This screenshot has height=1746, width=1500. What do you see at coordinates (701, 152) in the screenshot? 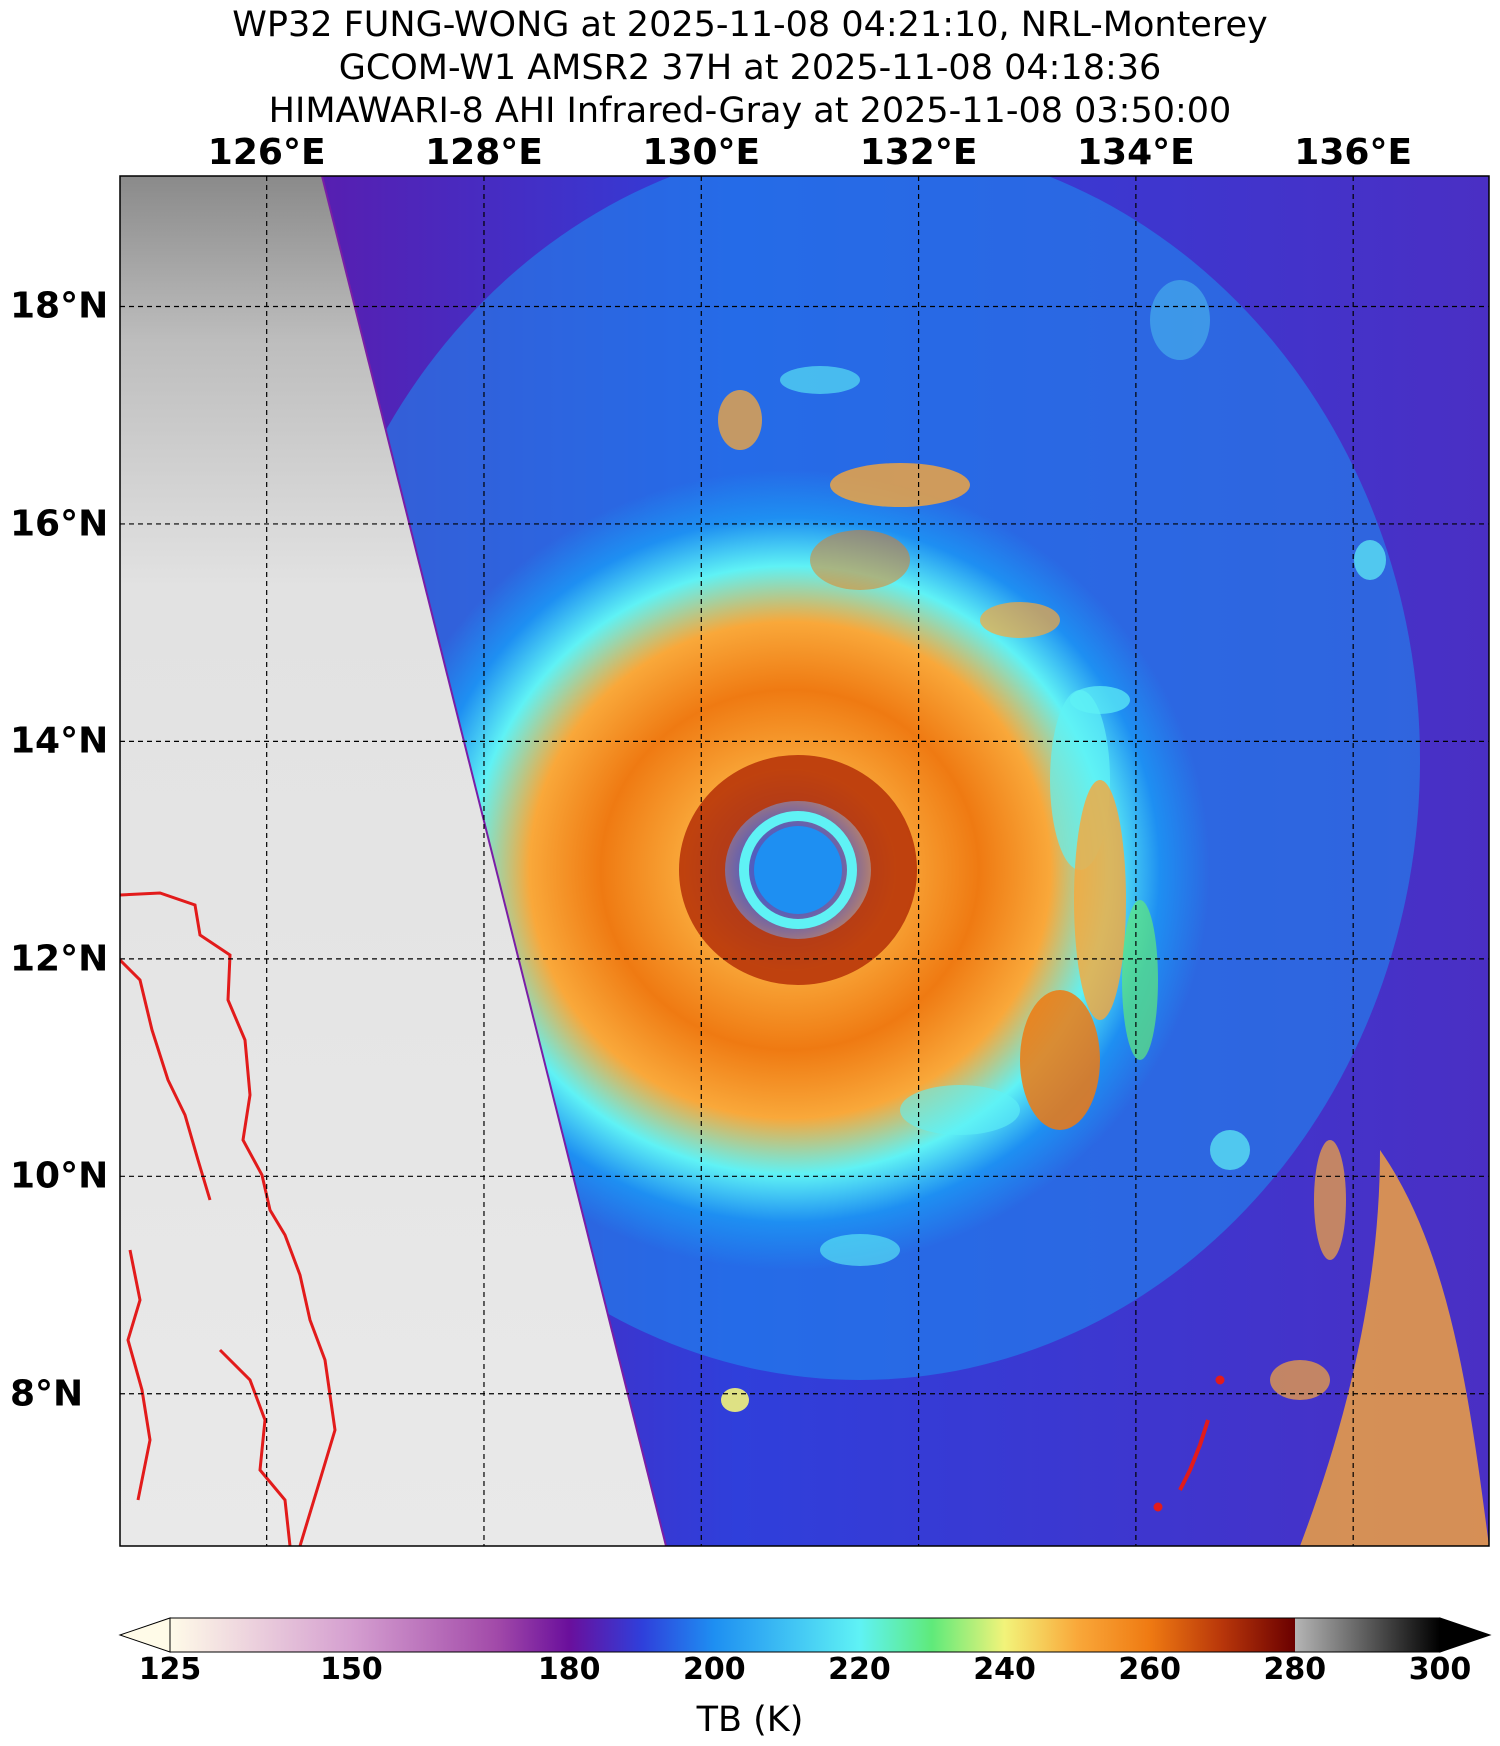
I see `lon-tick-label: 130°E` at bounding box center [701, 152].